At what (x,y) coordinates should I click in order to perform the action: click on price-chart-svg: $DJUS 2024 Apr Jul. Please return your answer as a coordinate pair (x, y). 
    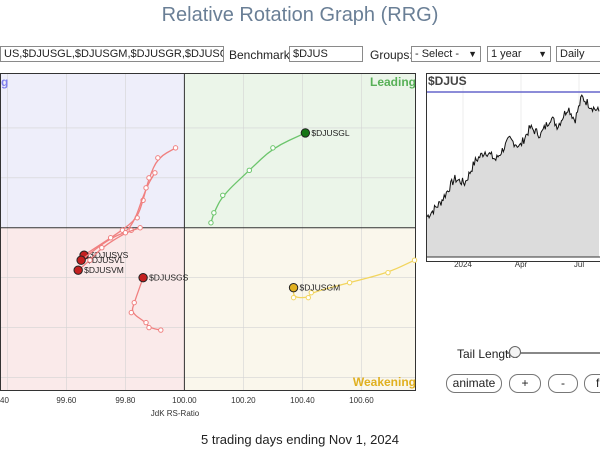
    Looking at the image, I should click on (513, 171).